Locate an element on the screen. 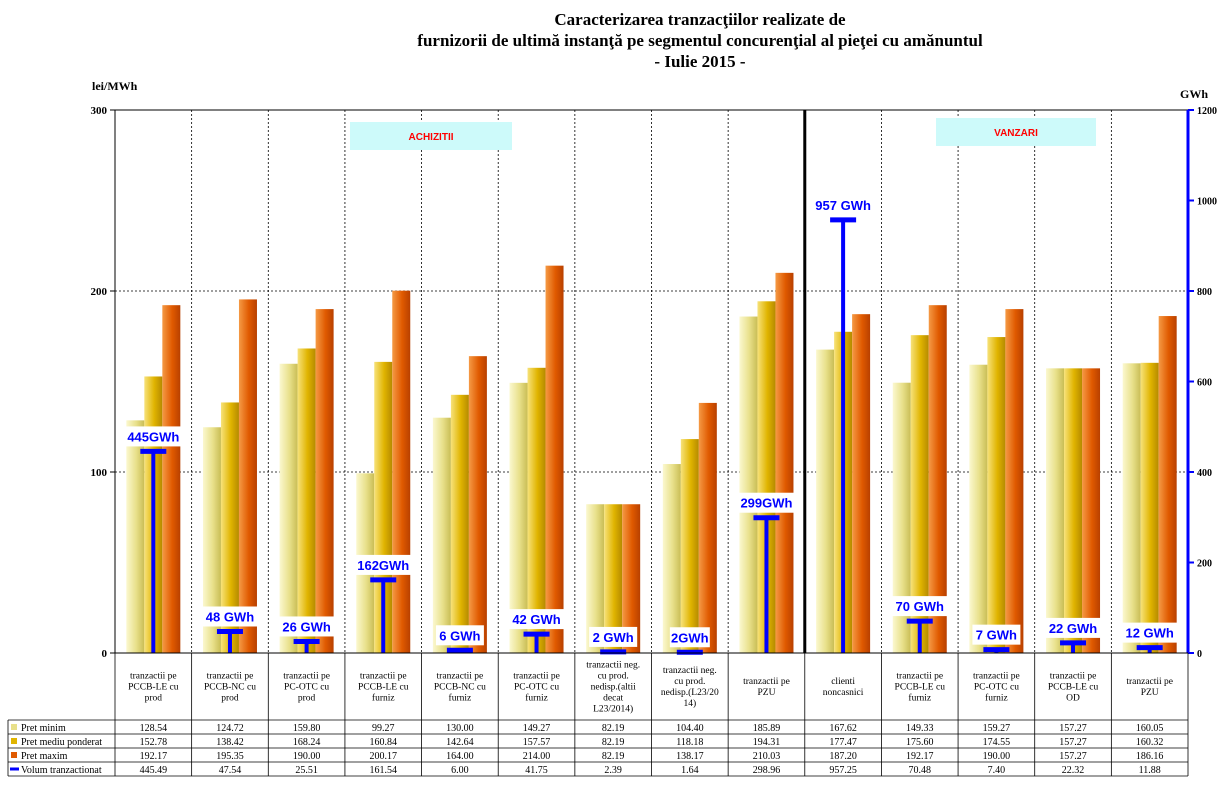 The height and width of the screenshot is (788, 1223). table-cell: 167.62 is located at coordinates (843, 728).